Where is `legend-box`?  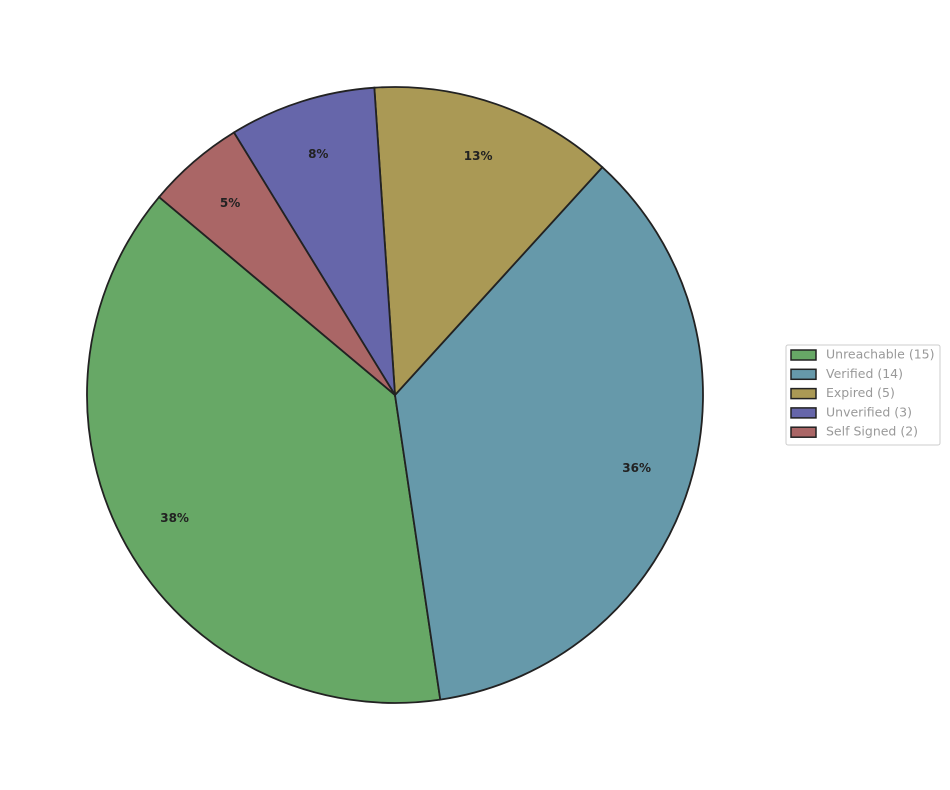
legend-box is located at coordinates (863, 395).